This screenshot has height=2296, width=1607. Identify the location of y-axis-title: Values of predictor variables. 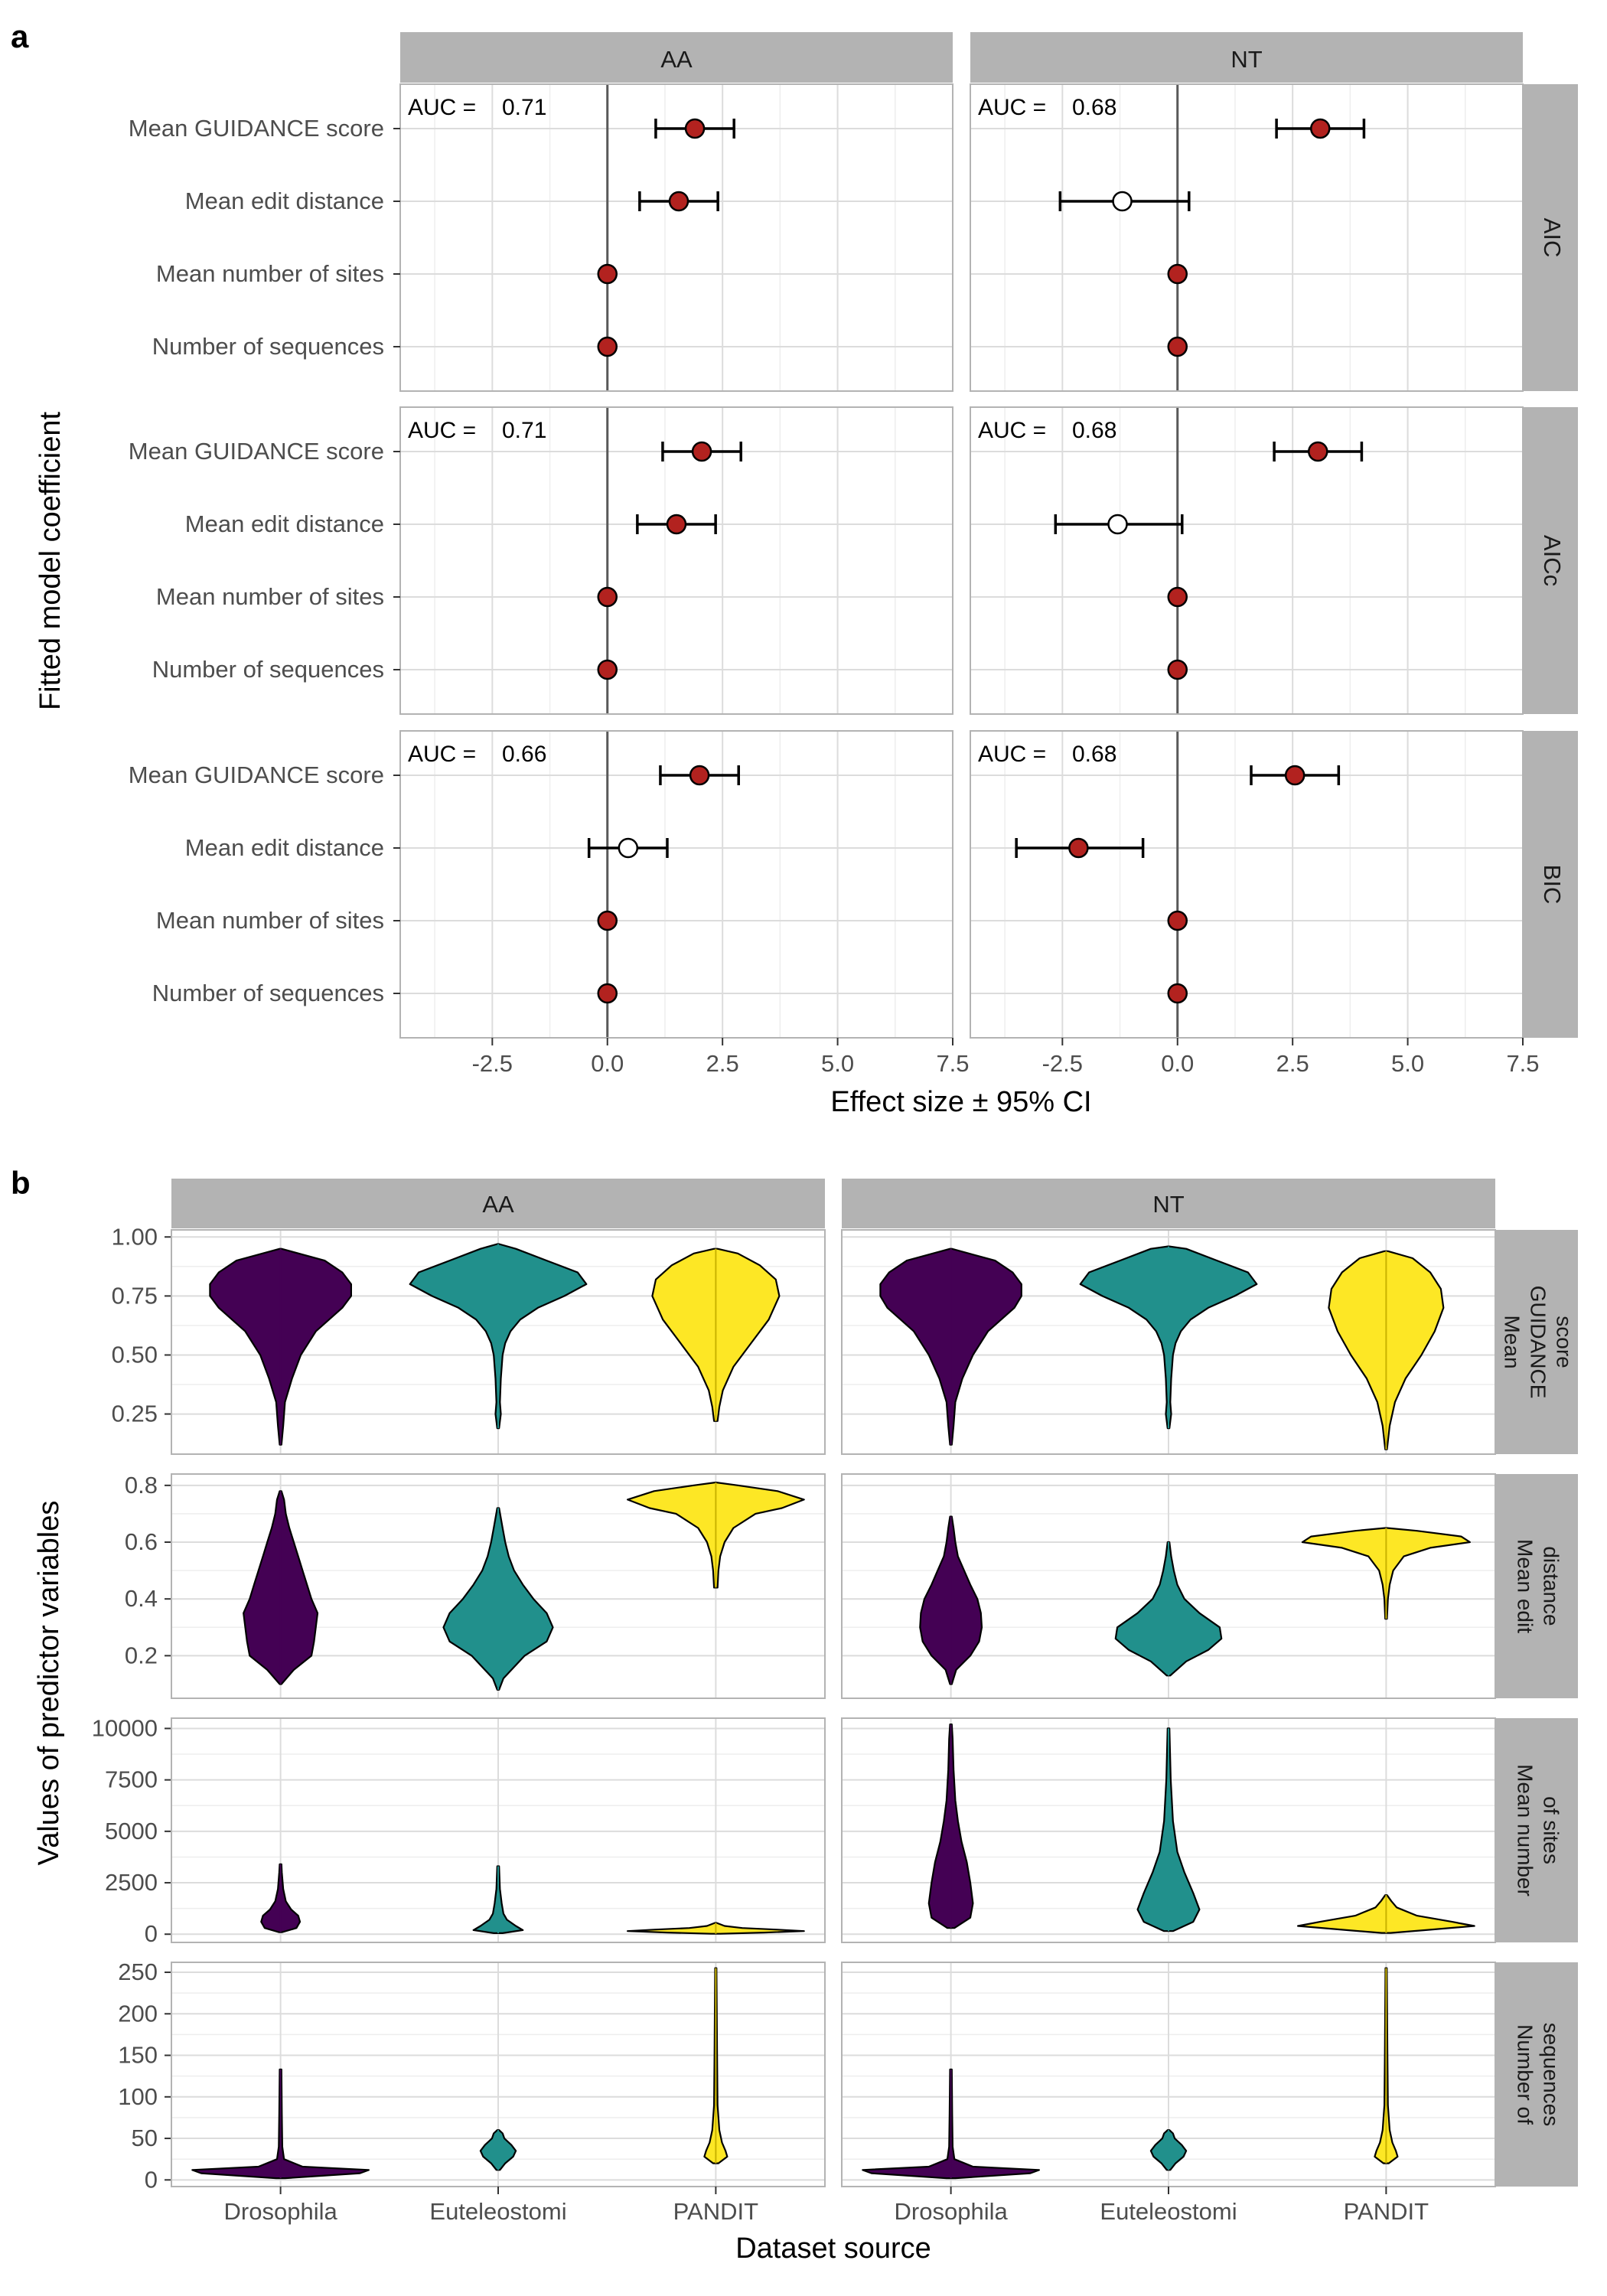
(49, 1683).